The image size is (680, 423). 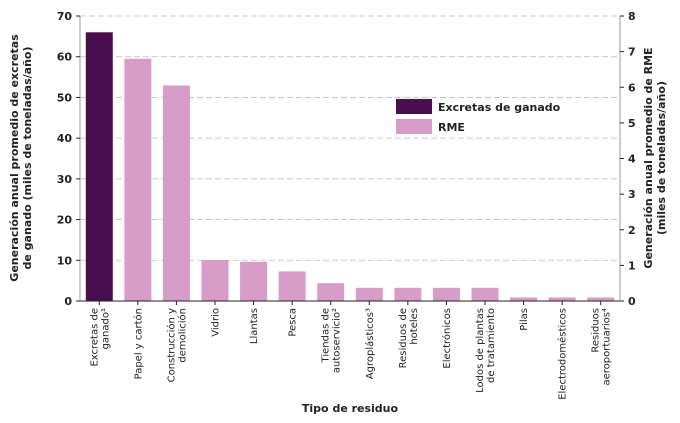 I want to click on x-category-label: Construcción y, so click(x=171, y=345).